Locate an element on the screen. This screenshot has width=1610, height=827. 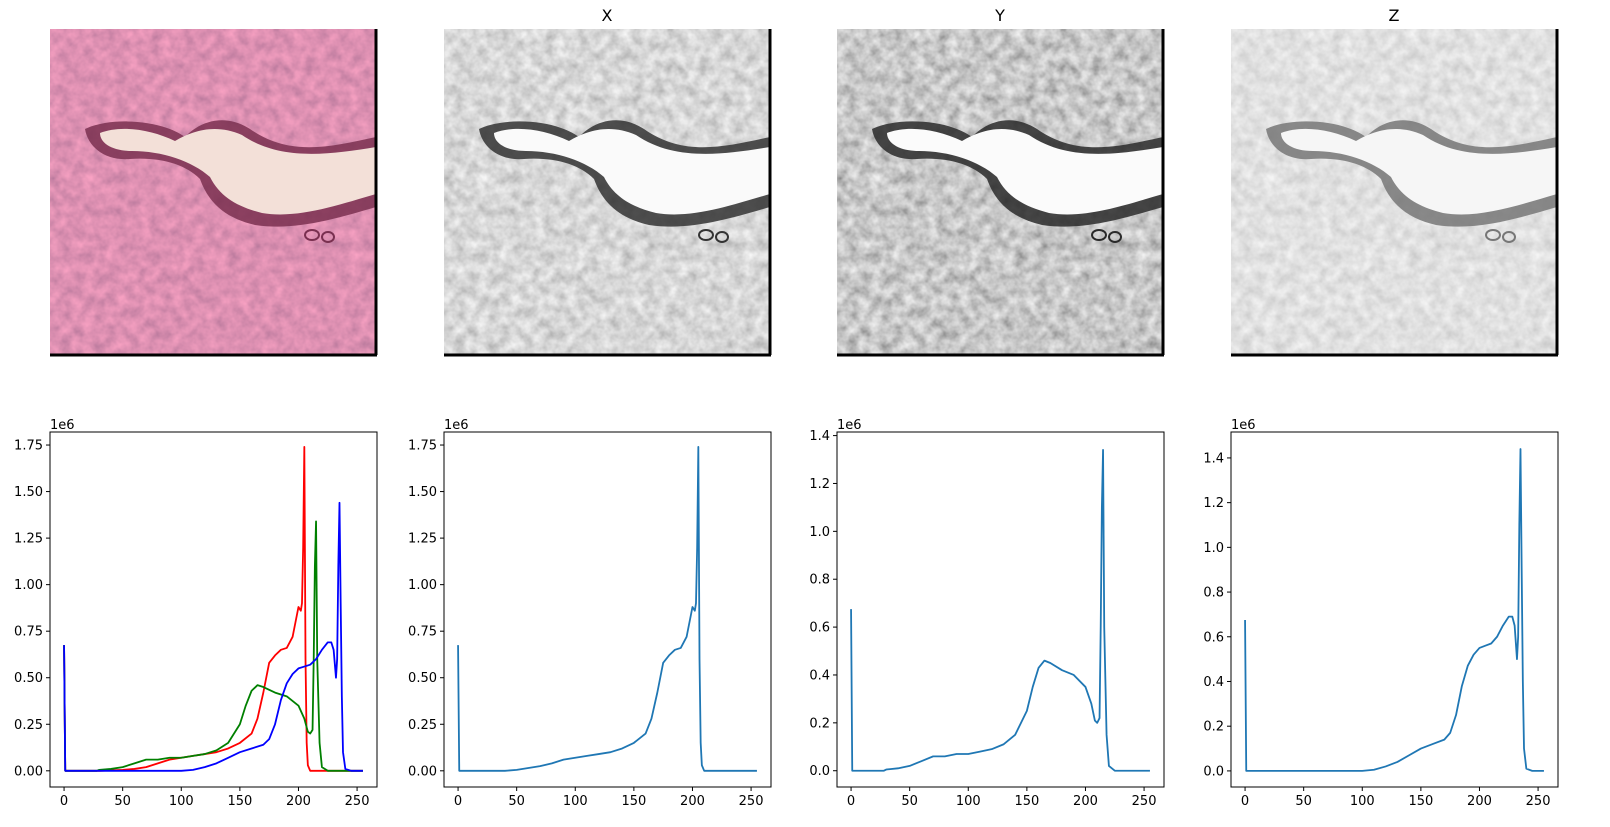
image-panel-original-rgb is located at coordinates (214, 193).